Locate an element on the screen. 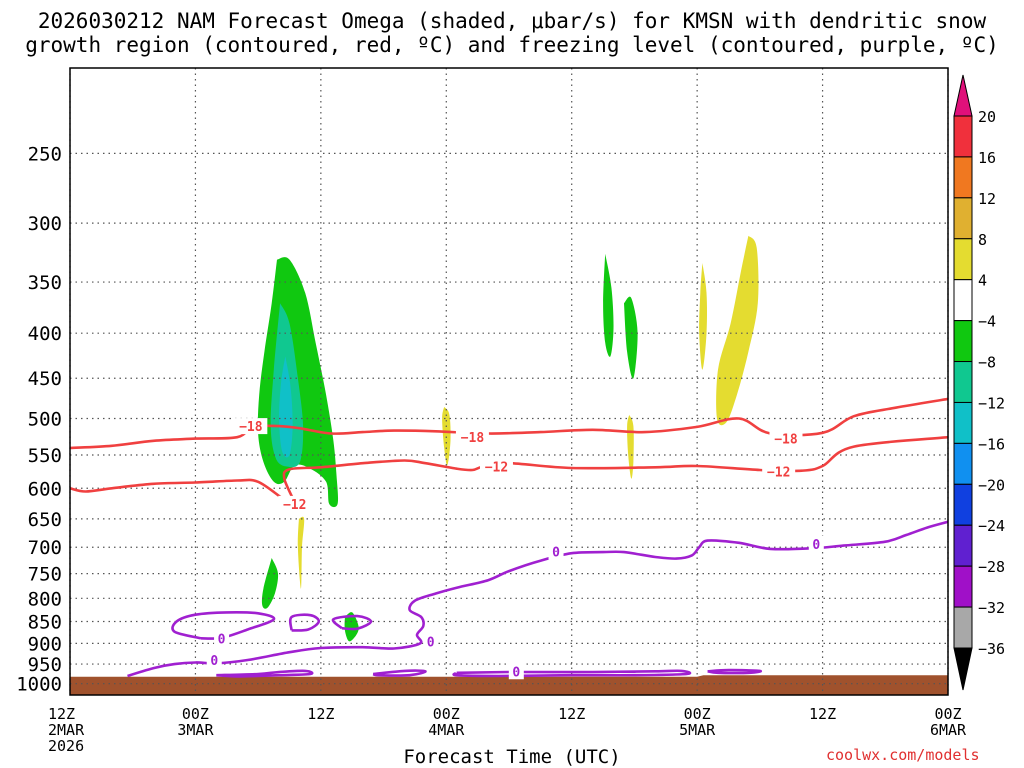  colorbar: 20 16 12 8 4 −4 −8 −12 −16 −20 −24 −28 −32 −36 is located at coordinates (979, 382).